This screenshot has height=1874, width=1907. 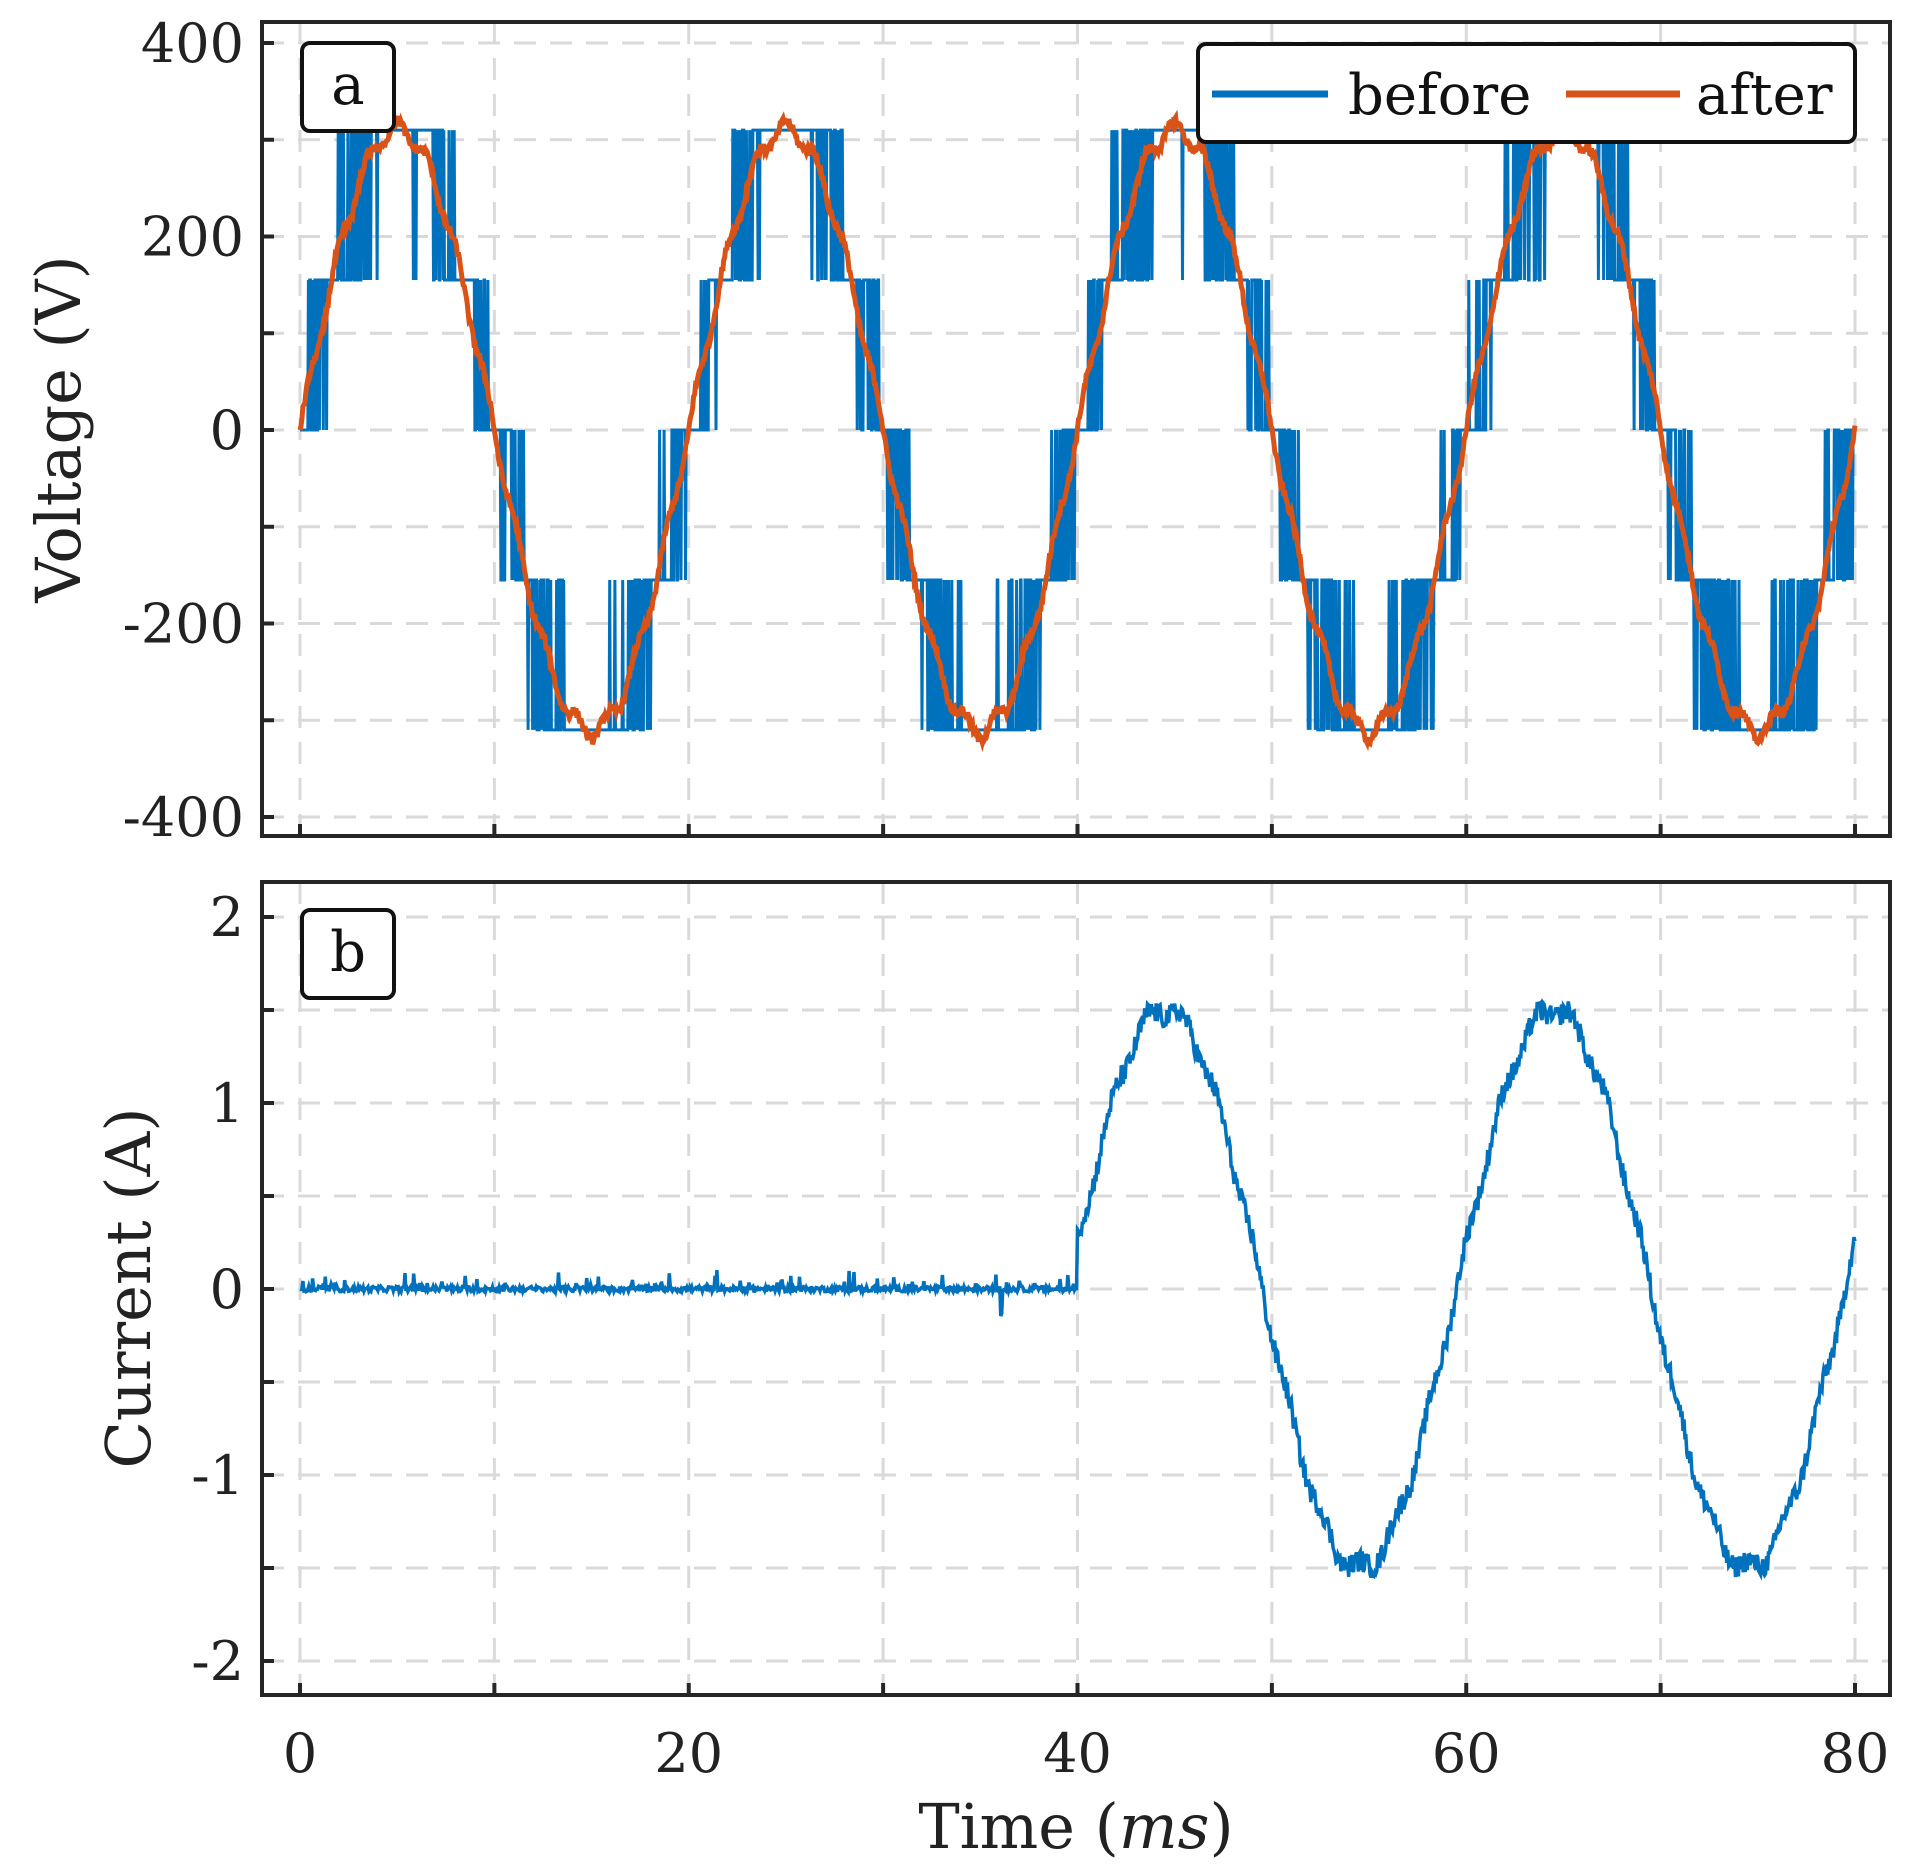 I want to click on voltage-ytick-label: -200, so click(x=183, y=624).